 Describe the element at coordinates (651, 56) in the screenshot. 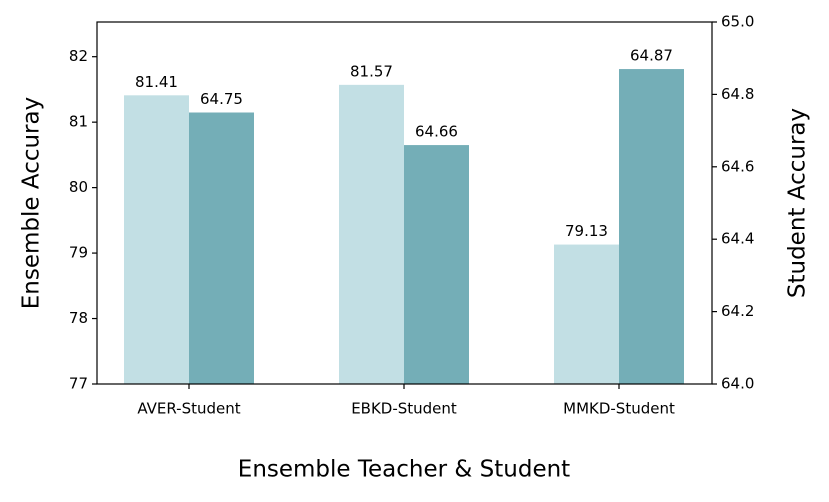

I see `value-label: 64.87` at that location.